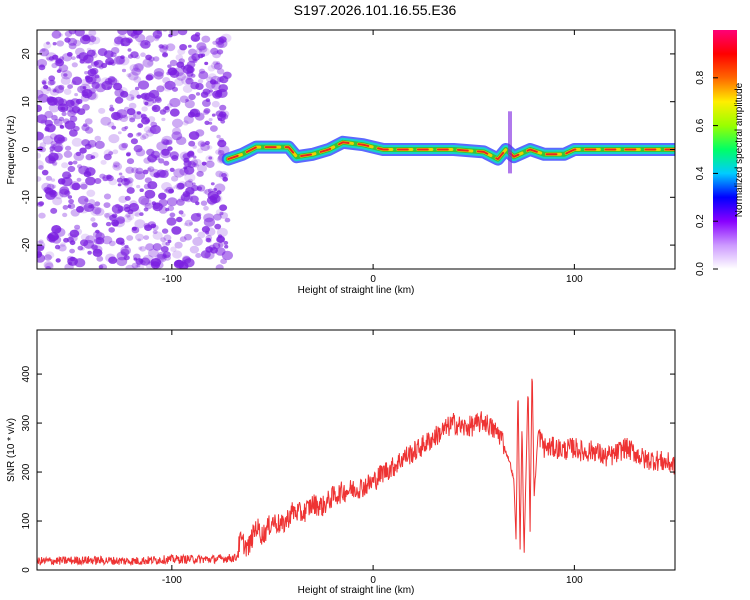 This screenshot has width=750, height=600. Describe the element at coordinates (26, 422) in the screenshot. I see `bottom-y-tick-label: 300` at that location.